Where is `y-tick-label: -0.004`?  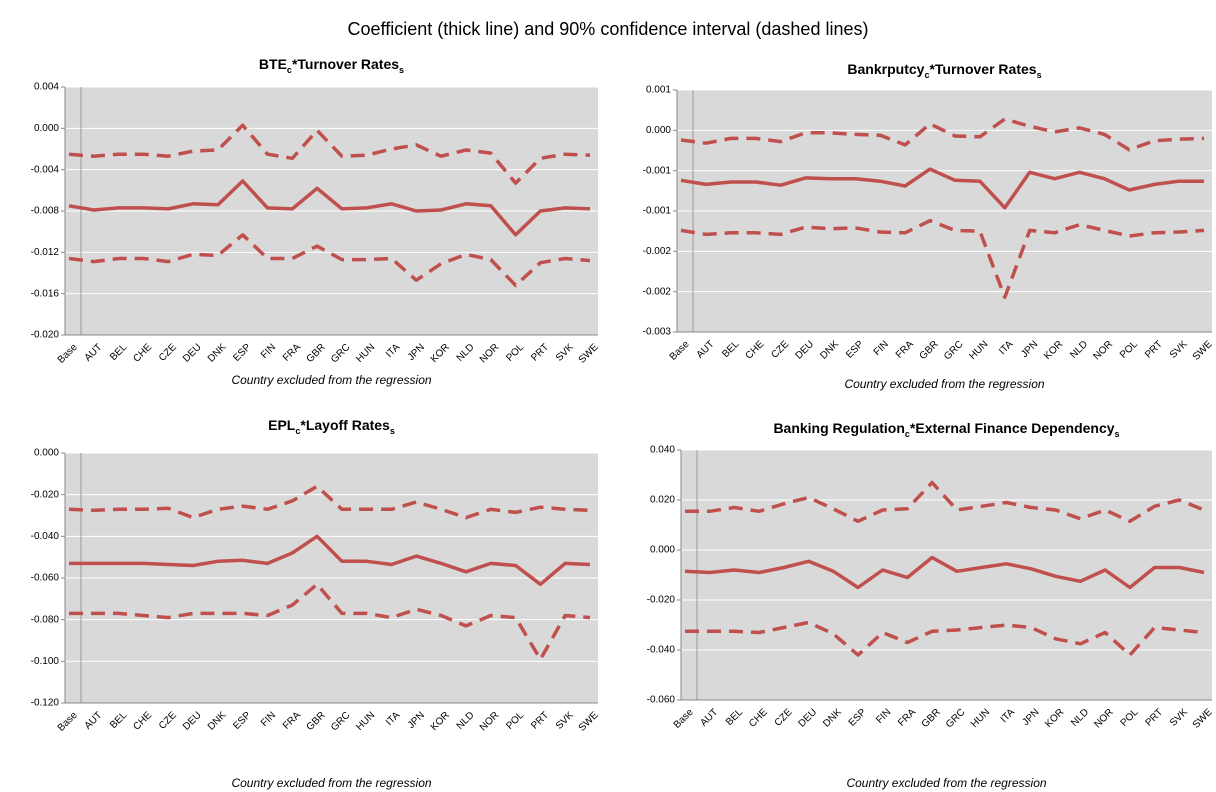 y-tick-label: -0.004 is located at coordinates (45, 169).